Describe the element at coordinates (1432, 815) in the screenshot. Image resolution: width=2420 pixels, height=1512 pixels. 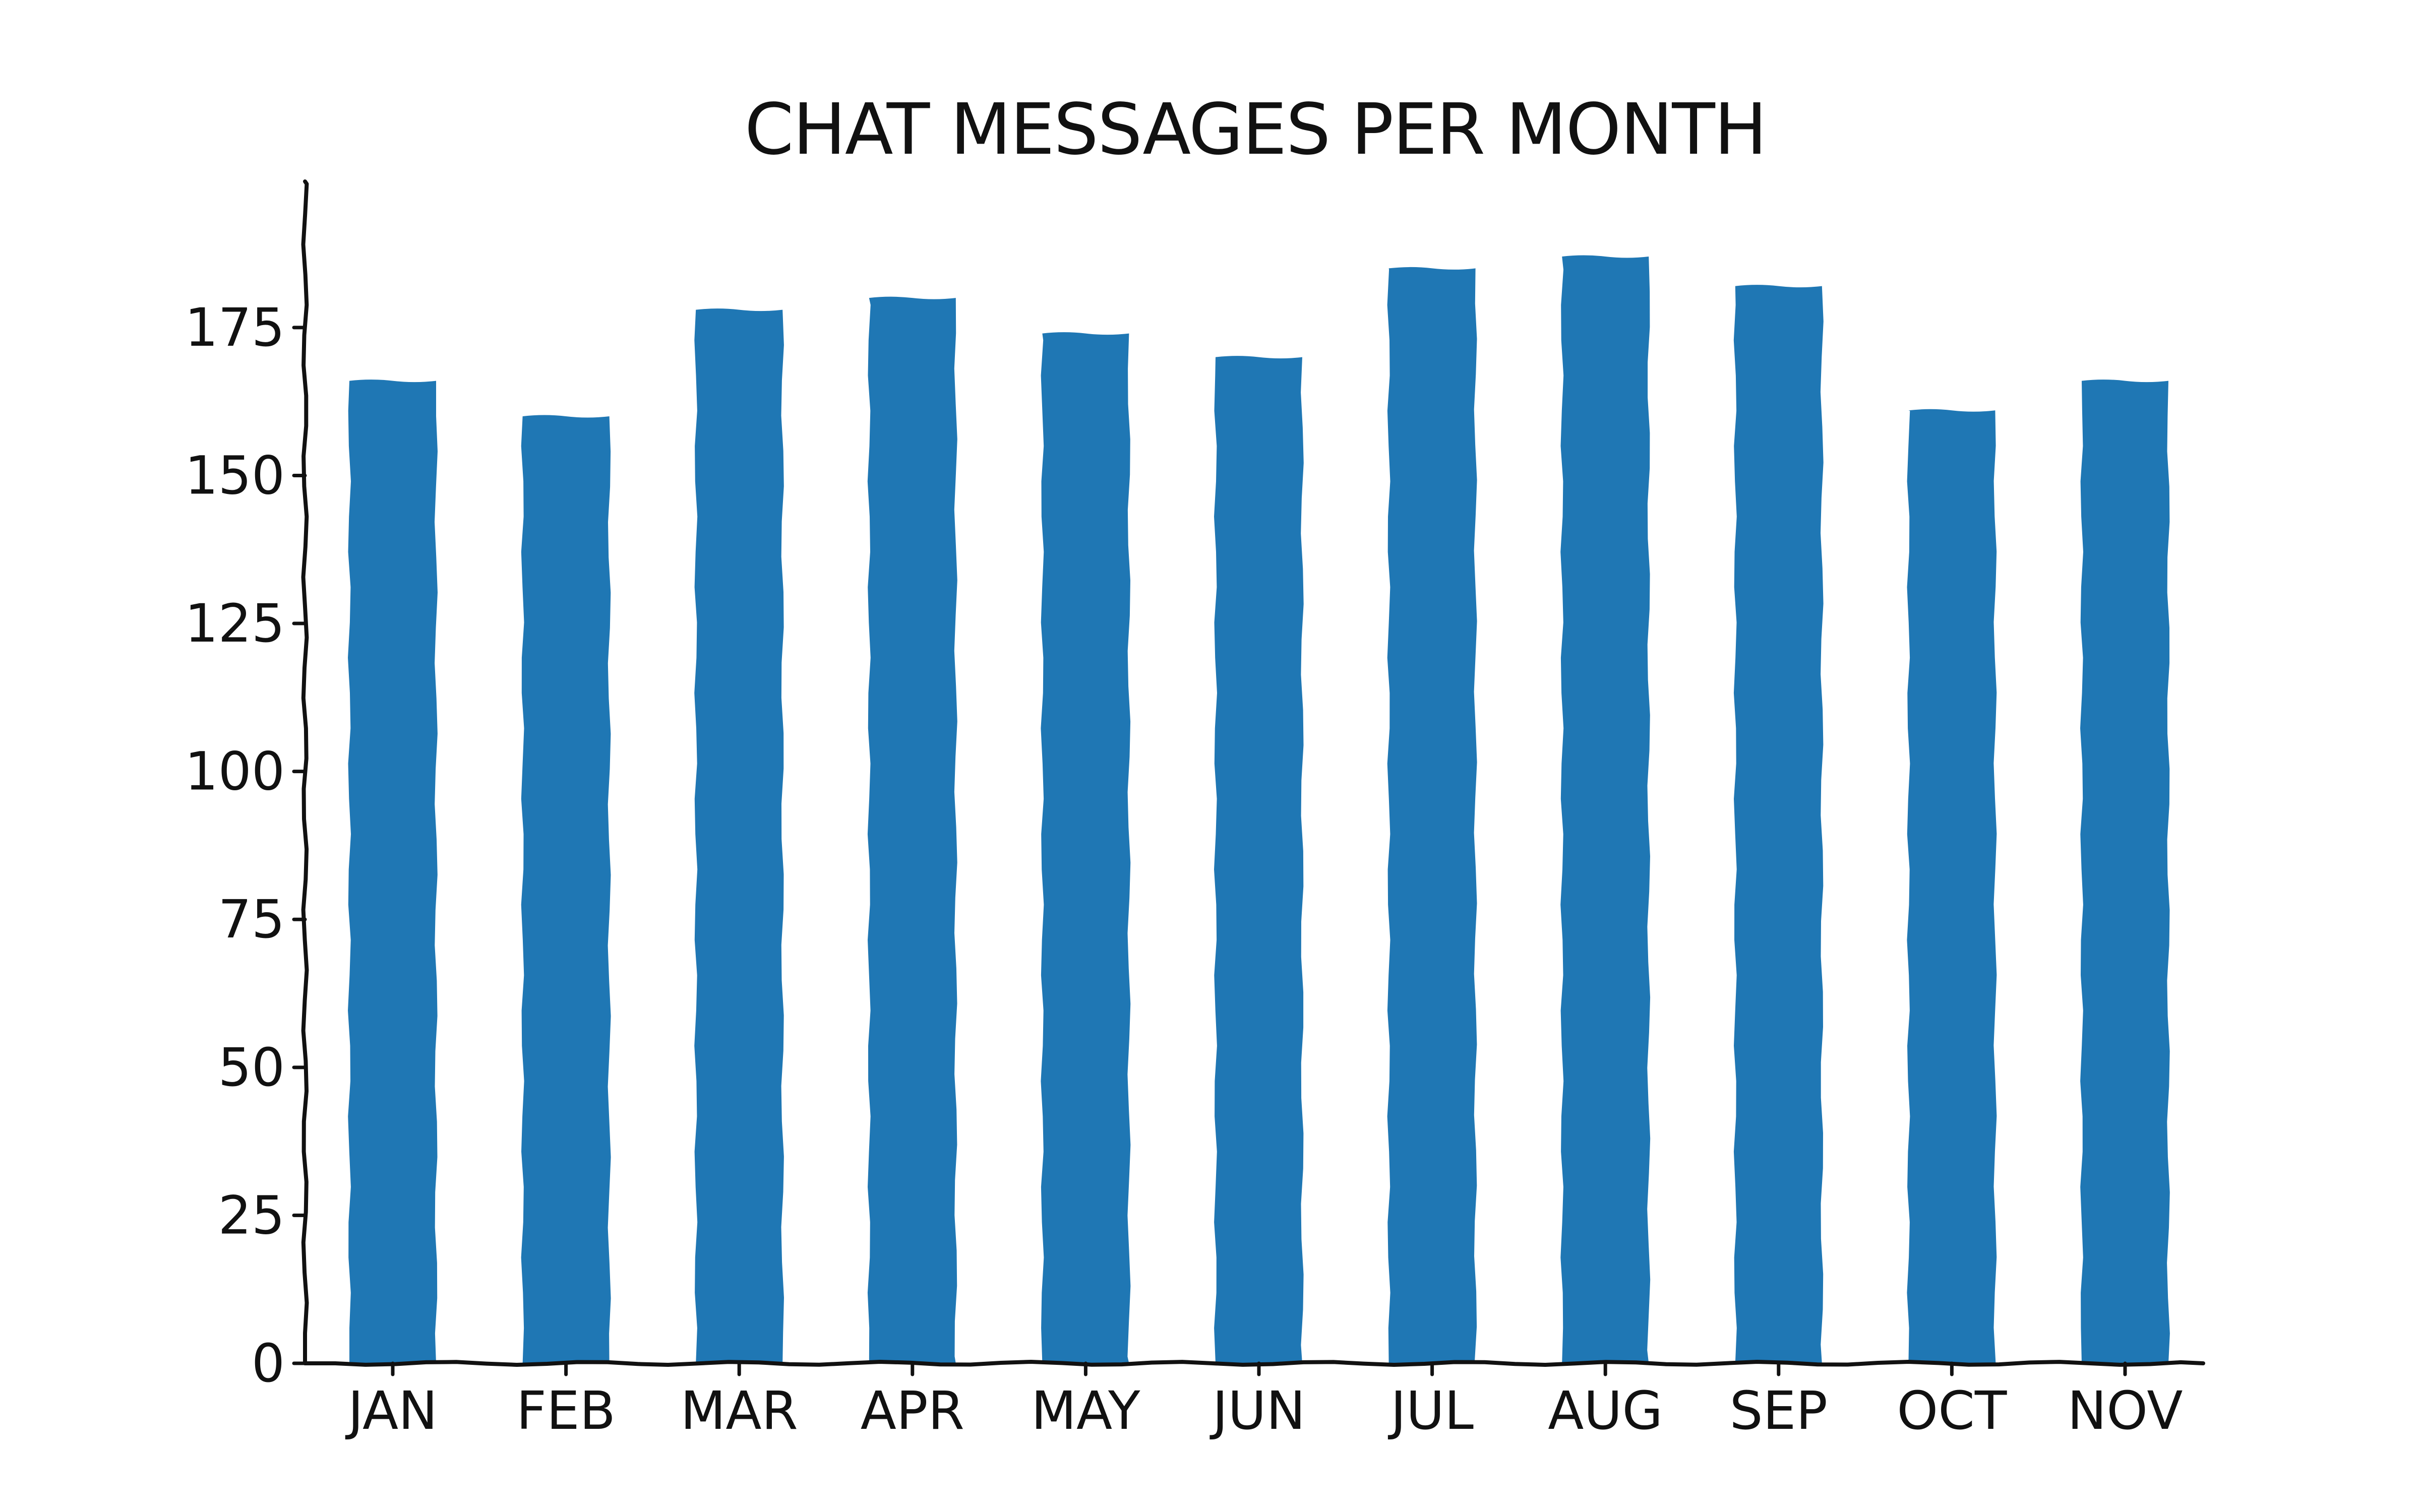
I see `bar-jul` at that location.